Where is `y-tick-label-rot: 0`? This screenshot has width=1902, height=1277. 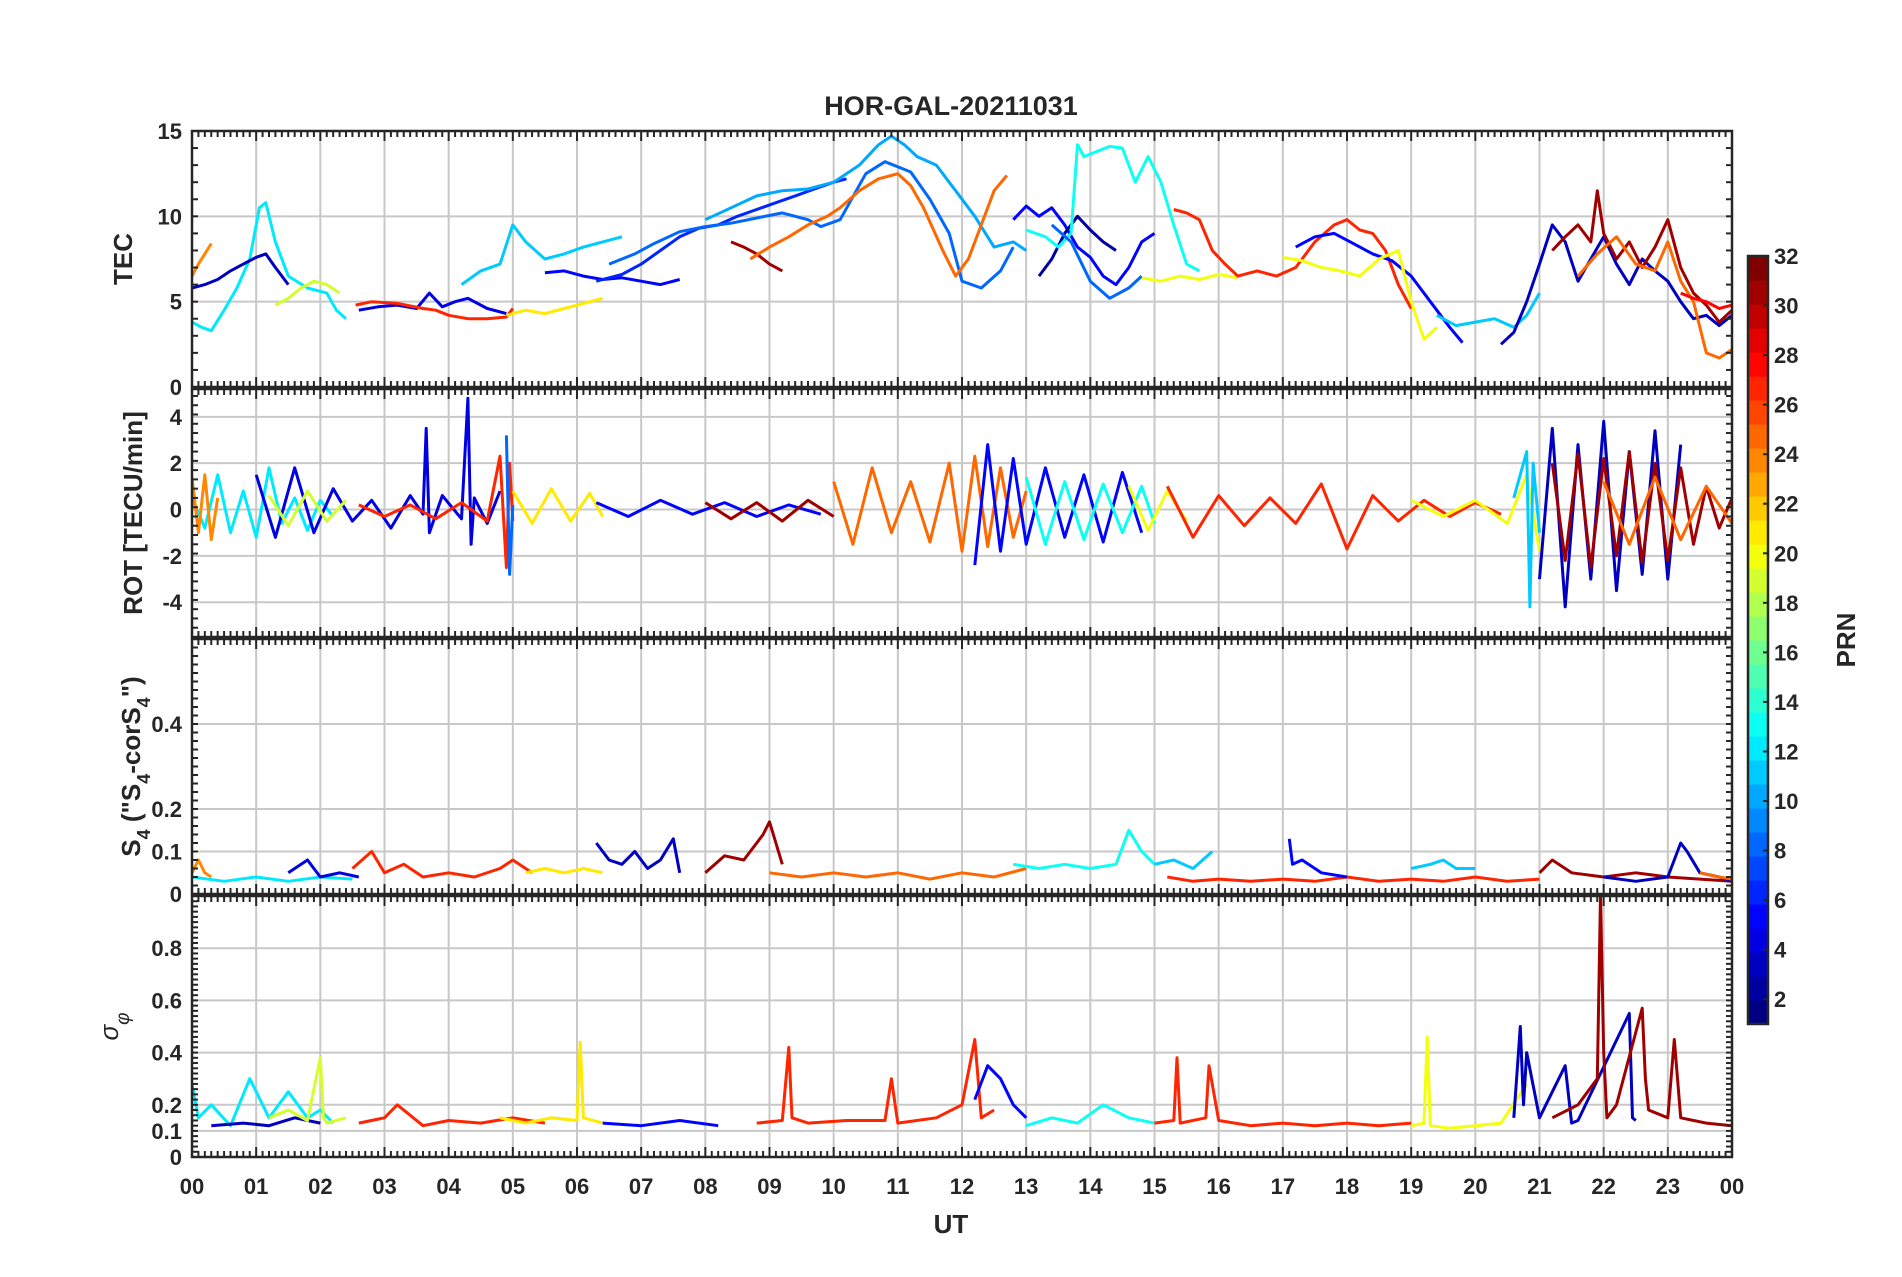
y-tick-label-rot: 0 is located at coordinates (176, 510).